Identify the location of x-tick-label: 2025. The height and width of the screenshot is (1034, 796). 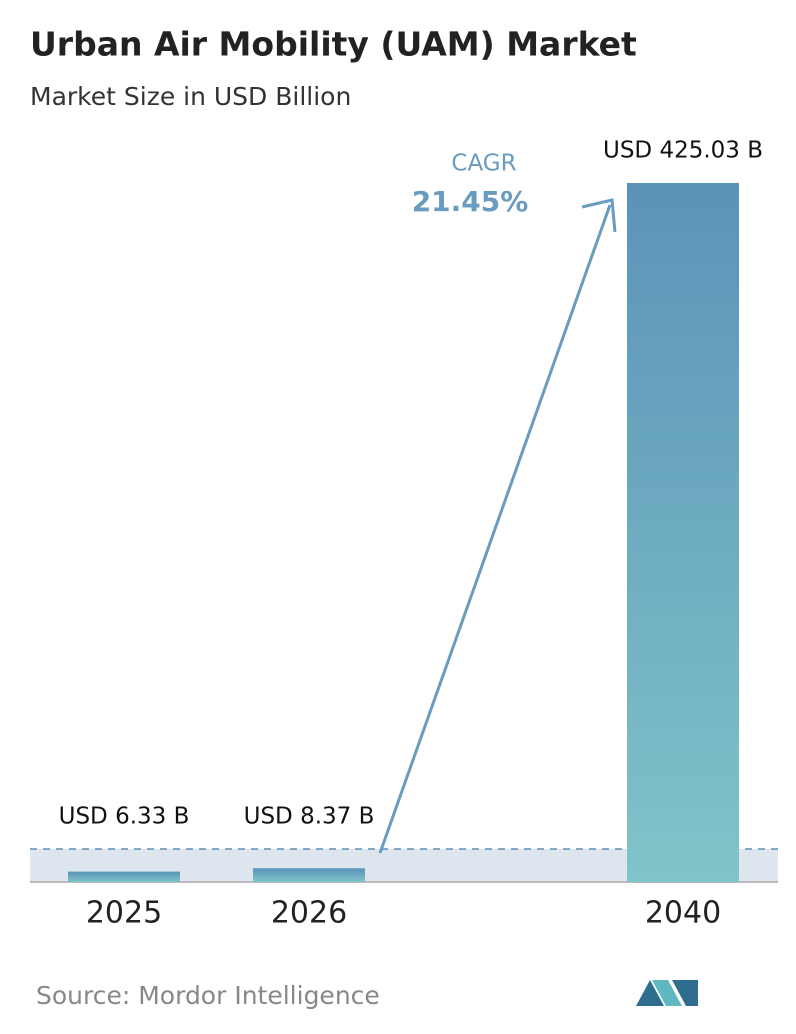
(124, 913).